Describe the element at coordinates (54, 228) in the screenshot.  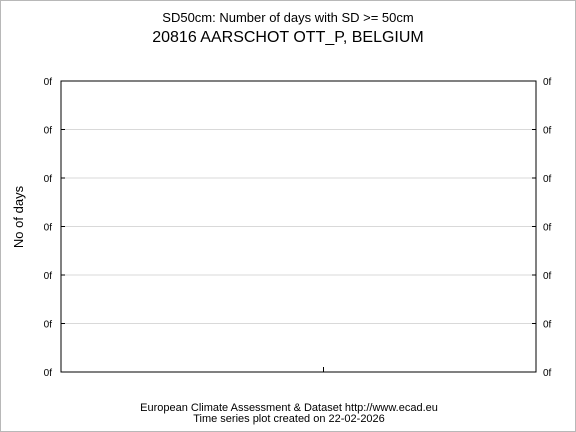
I see `y-axis-left: 0f 0f 0f 0f 0f 0f 0f` at that location.